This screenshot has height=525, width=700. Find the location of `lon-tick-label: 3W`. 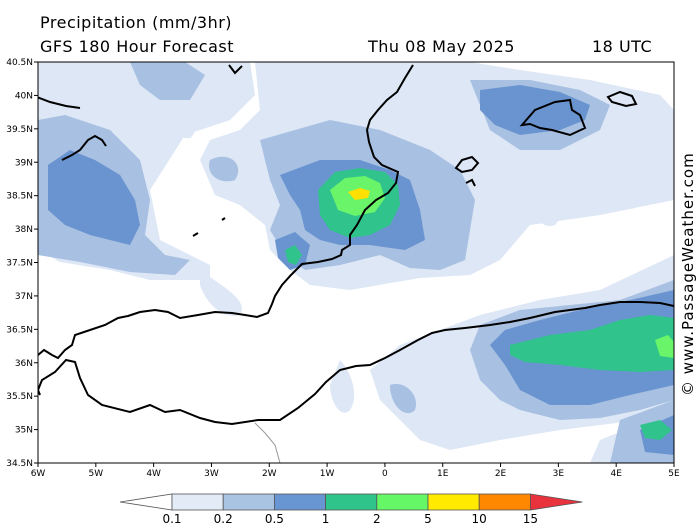

lon-tick-label: 3W is located at coordinates (211, 474).